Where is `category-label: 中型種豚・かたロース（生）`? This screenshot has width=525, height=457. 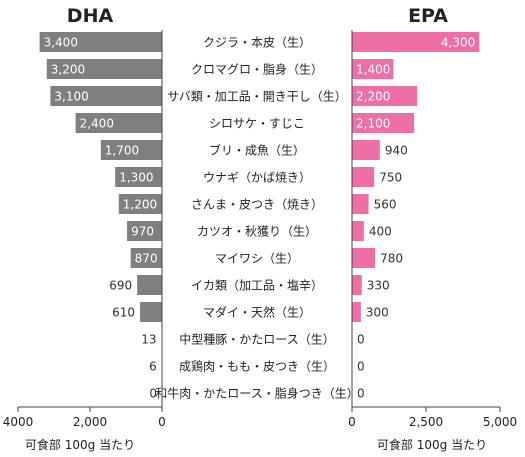 category-label: 中型種豚・かたロース（生） is located at coordinates (256, 339).